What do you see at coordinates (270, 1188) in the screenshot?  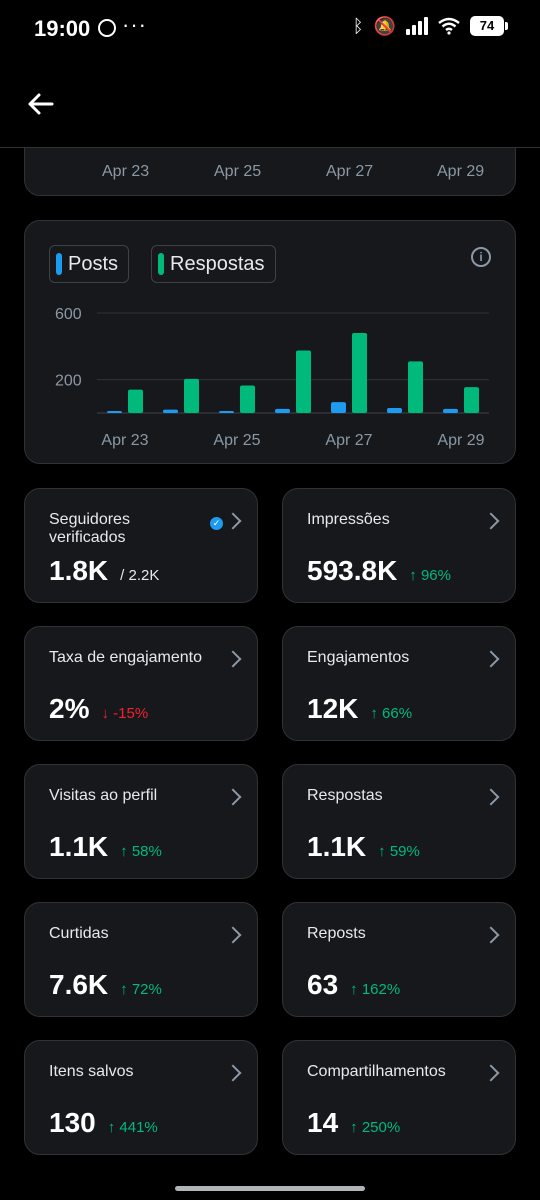 I see `home-indicator` at bounding box center [270, 1188].